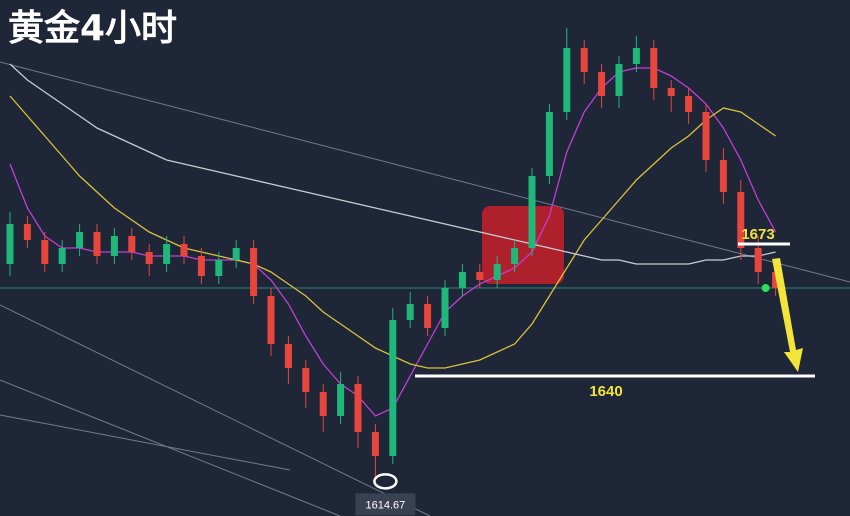 This screenshot has width=850, height=516. I want to click on low-label-box, so click(385, 504).